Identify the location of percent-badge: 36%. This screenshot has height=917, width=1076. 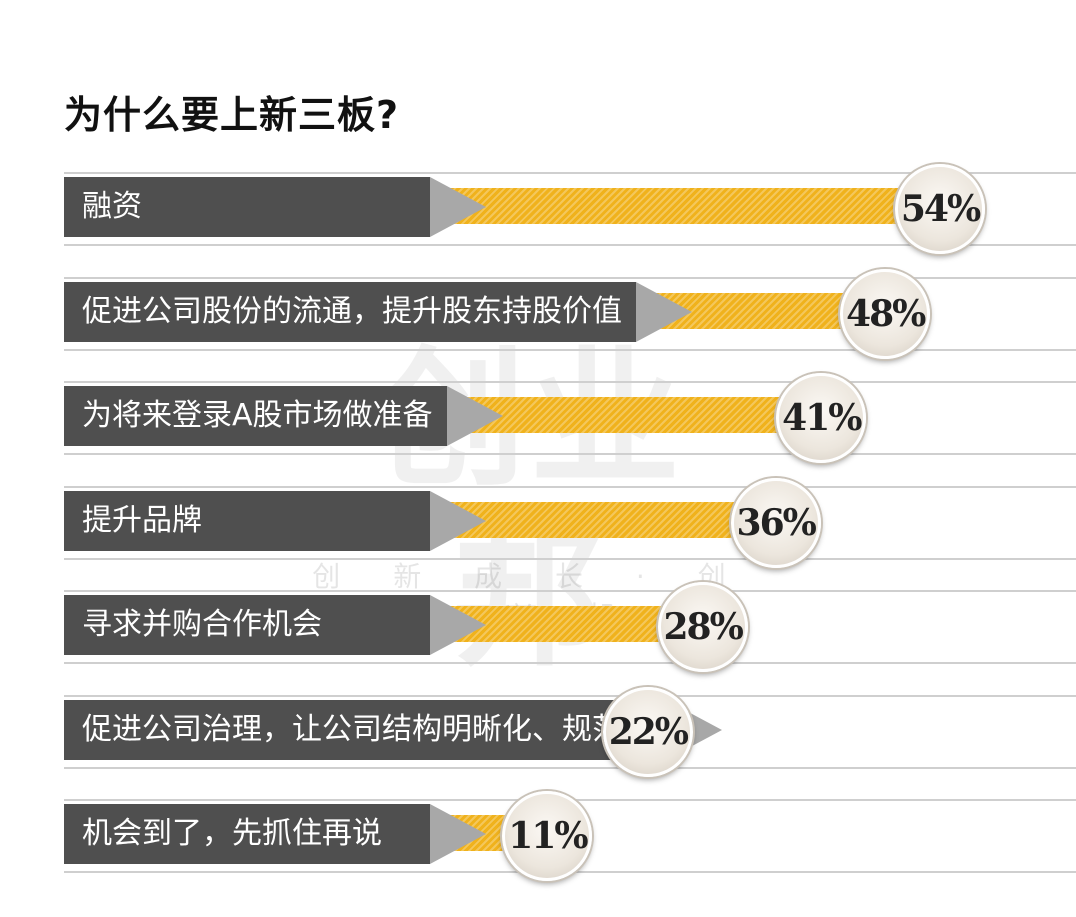
(775, 523).